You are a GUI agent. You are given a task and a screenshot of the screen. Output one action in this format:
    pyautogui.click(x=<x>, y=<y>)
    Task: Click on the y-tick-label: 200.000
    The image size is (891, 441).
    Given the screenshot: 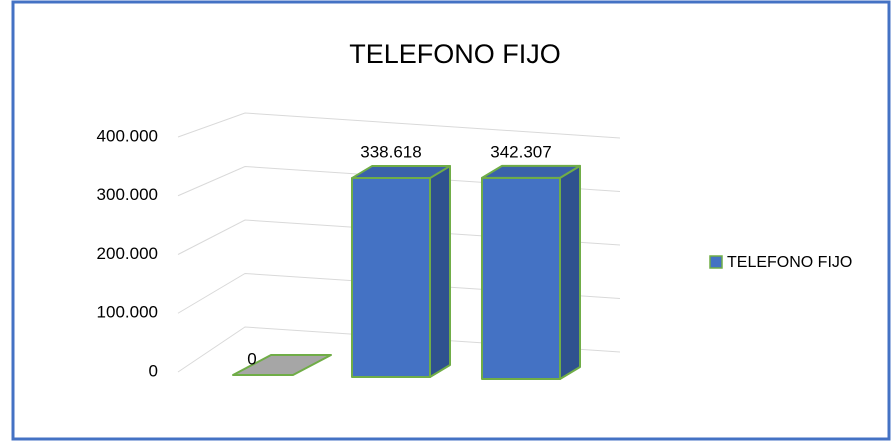 What is the action you would take?
    pyautogui.click(x=127, y=253)
    